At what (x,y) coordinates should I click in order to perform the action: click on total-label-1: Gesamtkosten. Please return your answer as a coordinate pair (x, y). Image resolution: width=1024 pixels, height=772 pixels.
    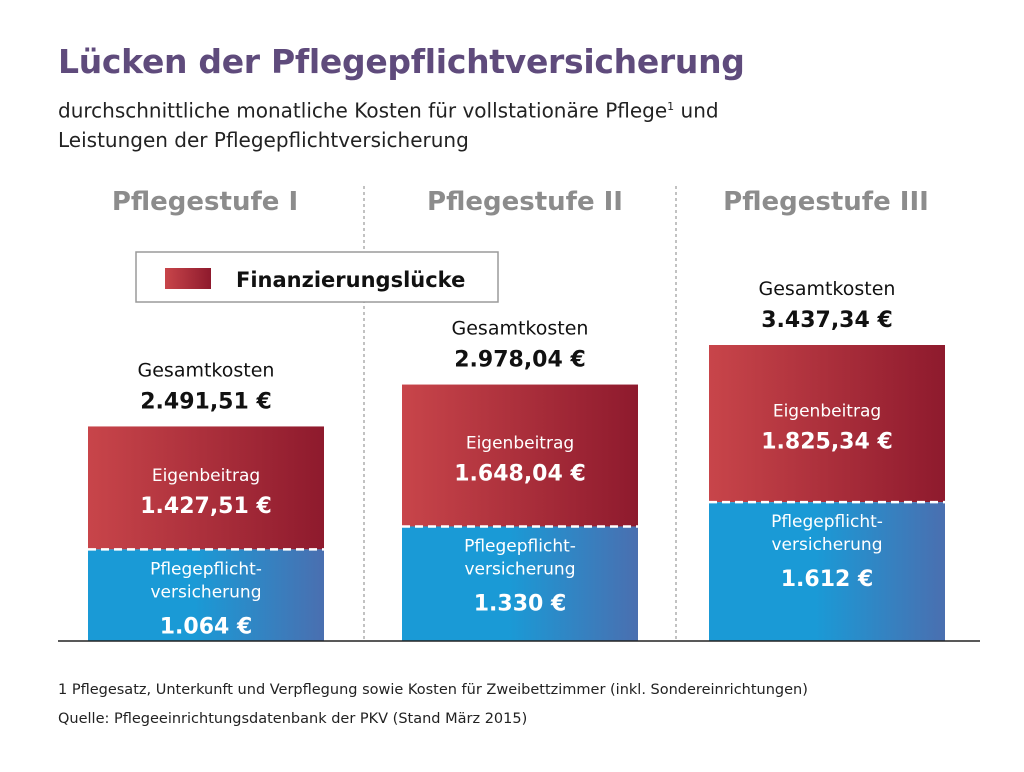
    Looking at the image, I should click on (206, 370).